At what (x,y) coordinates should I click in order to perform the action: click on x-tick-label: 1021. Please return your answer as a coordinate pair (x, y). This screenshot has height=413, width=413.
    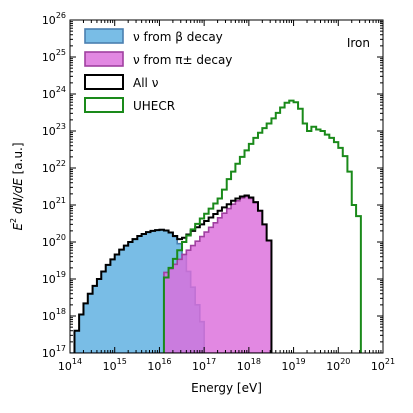
    Looking at the image, I should click on (383, 365).